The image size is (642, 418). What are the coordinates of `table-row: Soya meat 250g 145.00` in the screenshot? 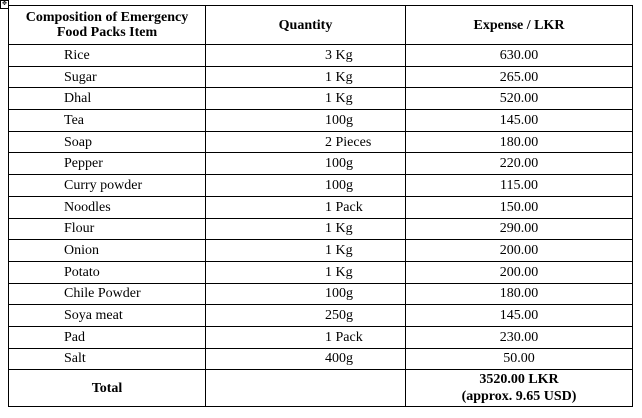 It's located at (320, 315).